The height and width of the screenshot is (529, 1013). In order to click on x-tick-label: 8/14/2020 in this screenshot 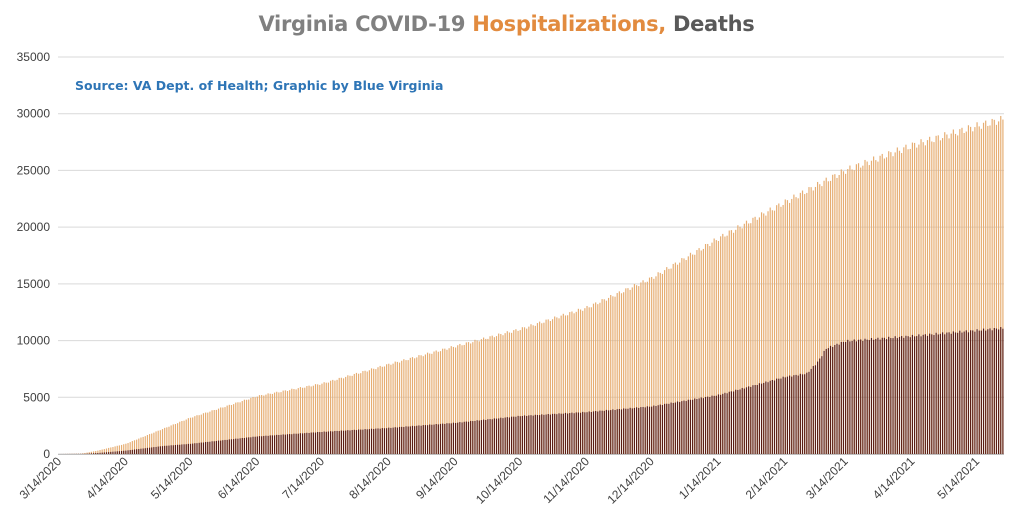, I will do `click(370, 478)`.